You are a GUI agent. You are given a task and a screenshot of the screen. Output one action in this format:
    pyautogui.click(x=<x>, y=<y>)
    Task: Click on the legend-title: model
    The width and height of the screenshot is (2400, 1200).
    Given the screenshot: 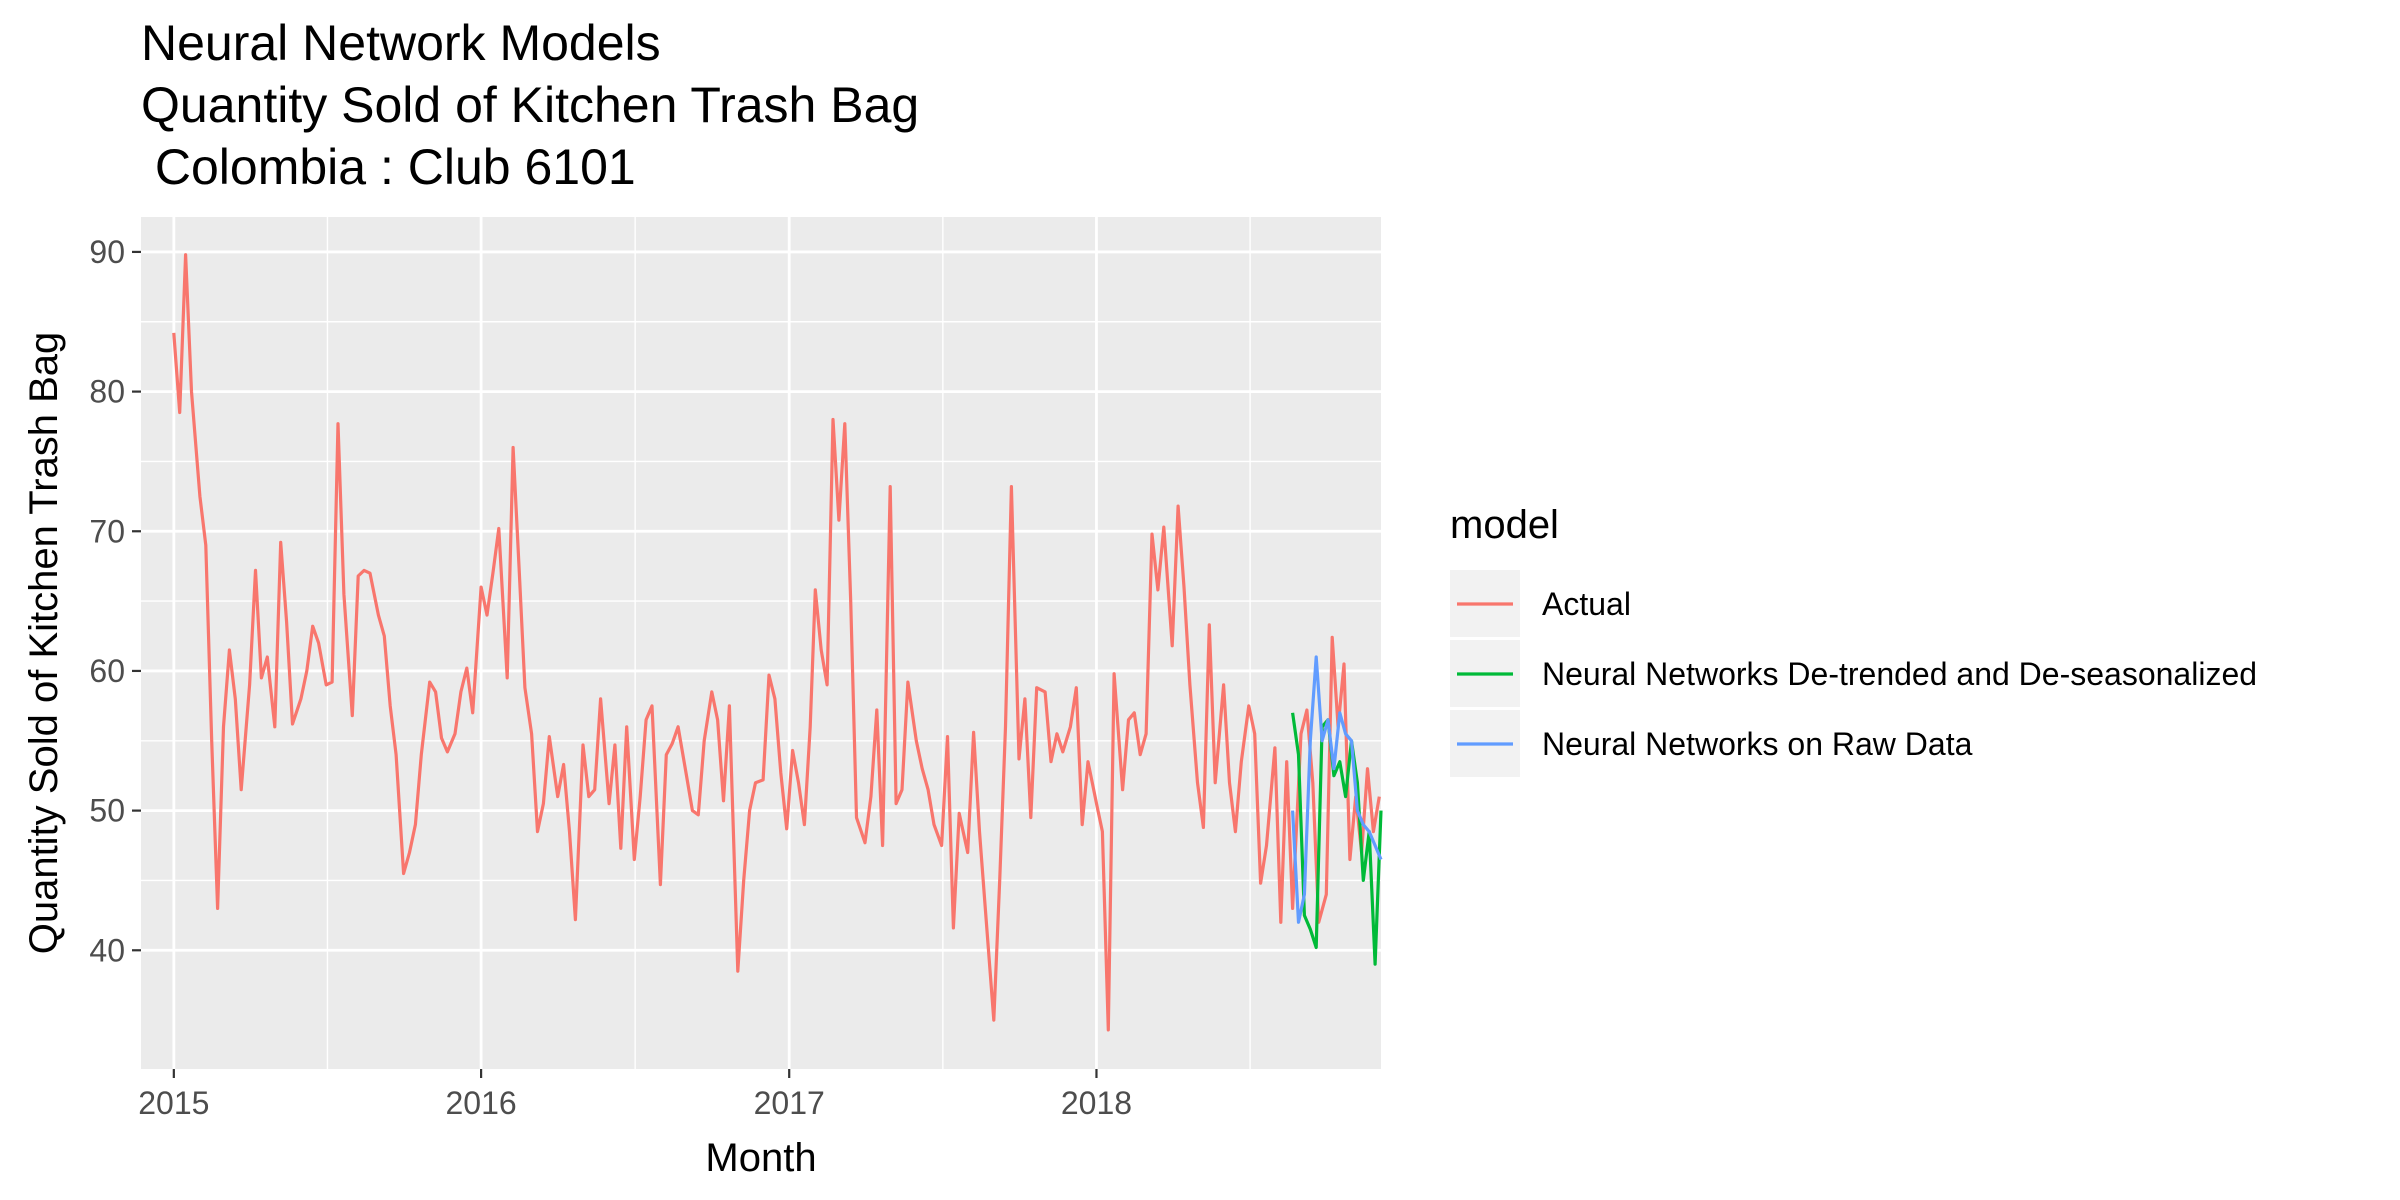 What is the action you would take?
    pyautogui.click(x=1504, y=525)
    